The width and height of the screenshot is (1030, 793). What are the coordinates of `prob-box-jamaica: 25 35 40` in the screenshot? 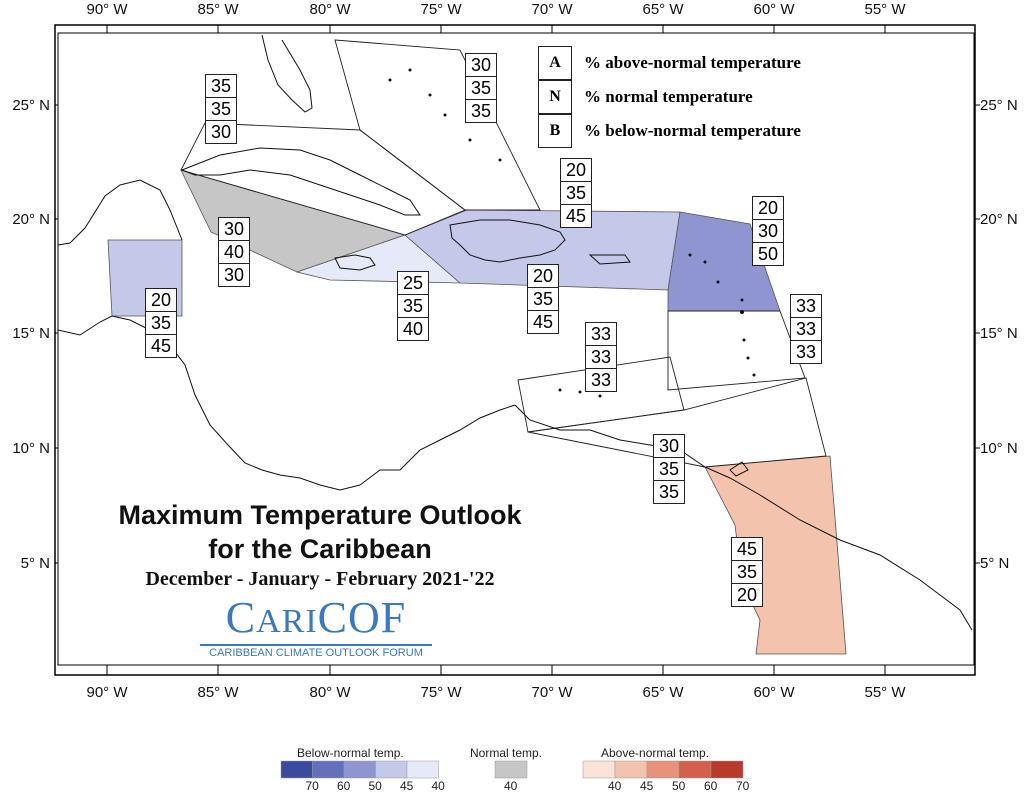 It's located at (413, 306).